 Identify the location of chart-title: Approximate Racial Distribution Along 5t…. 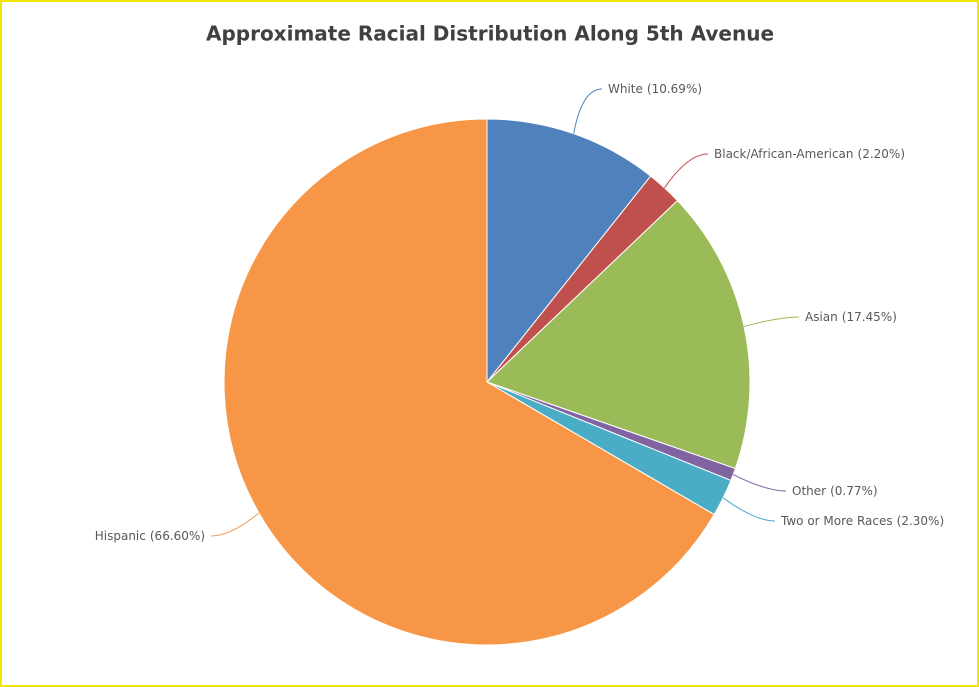
(490, 34).